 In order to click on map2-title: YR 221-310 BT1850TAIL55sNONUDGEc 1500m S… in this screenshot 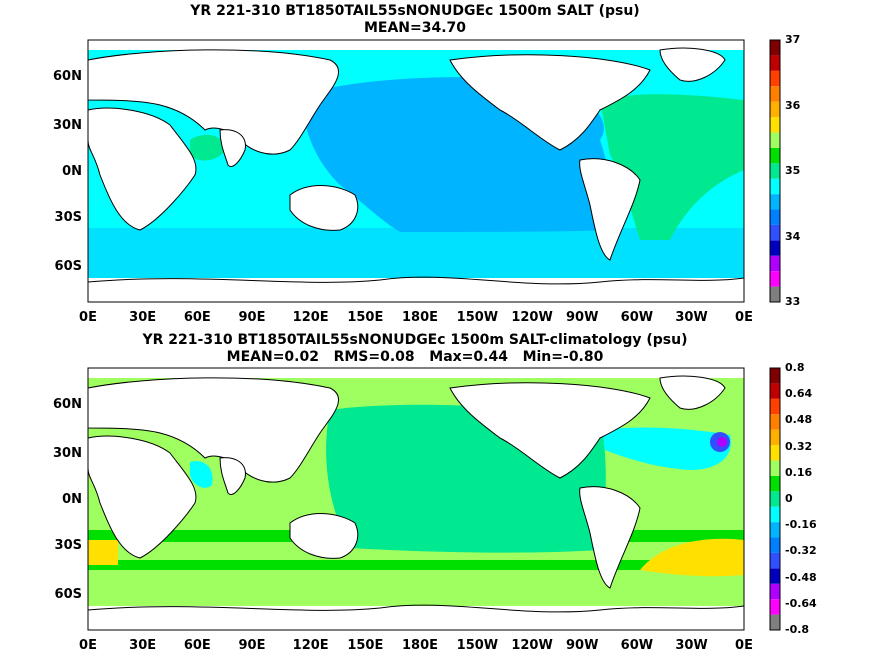, I will do `click(415, 340)`.